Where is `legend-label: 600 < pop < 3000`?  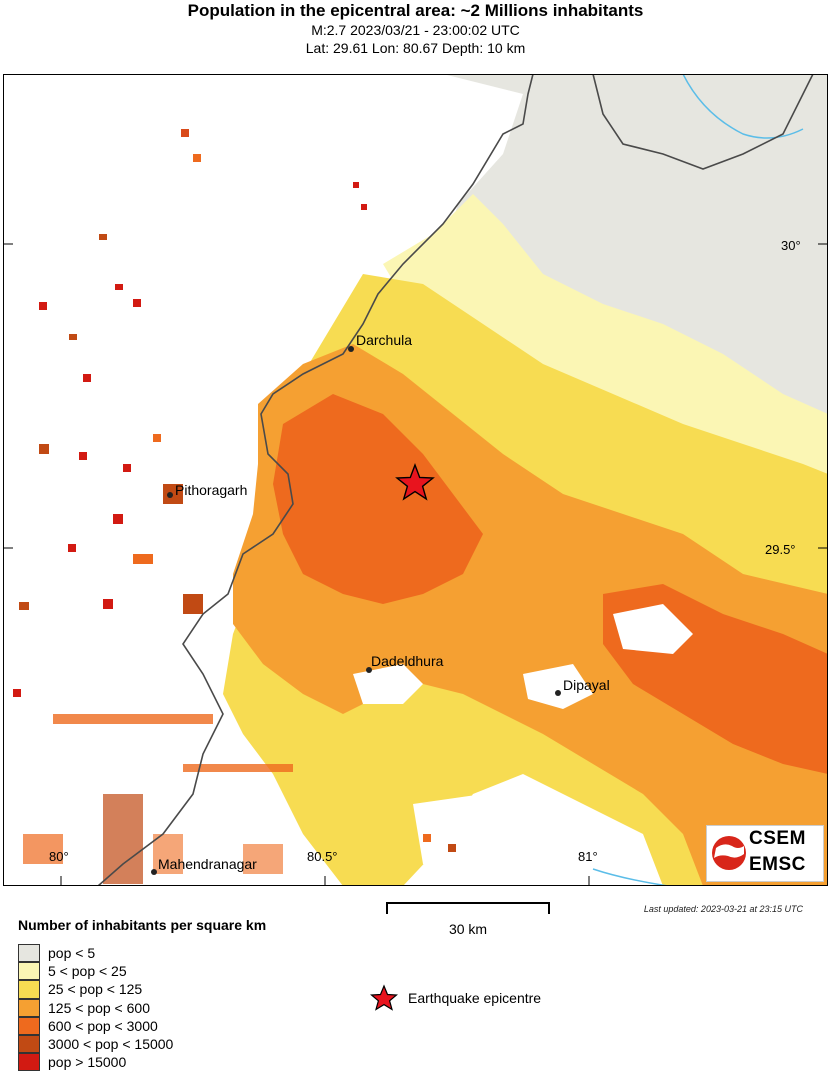 legend-label: 600 < pop < 3000 is located at coordinates (103, 1025).